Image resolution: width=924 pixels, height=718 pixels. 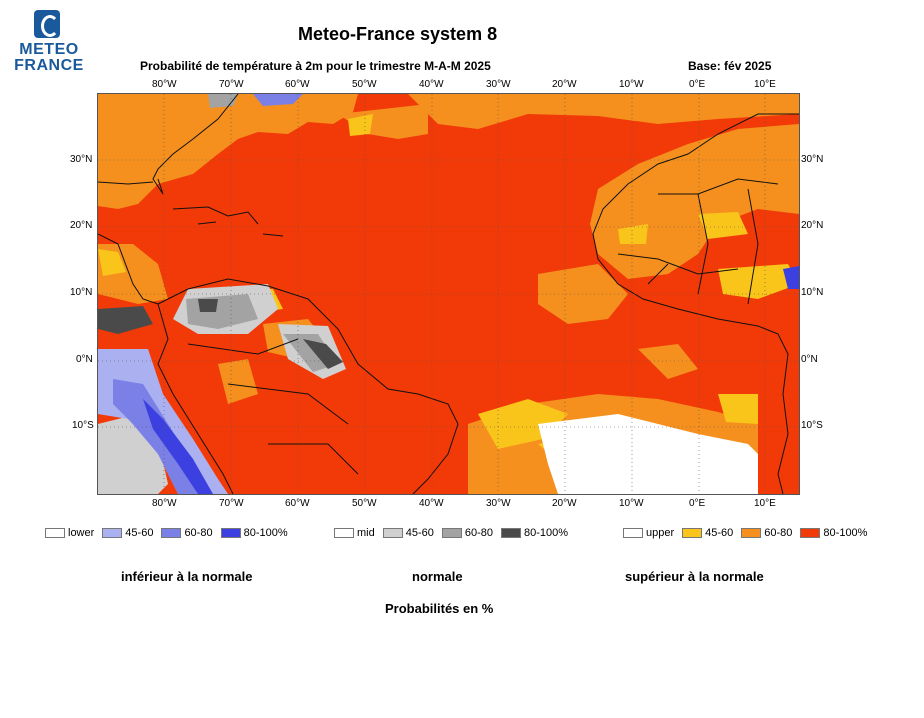 What do you see at coordinates (364, 84) in the screenshot?
I see `lon-label-top: 50°W` at bounding box center [364, 84].